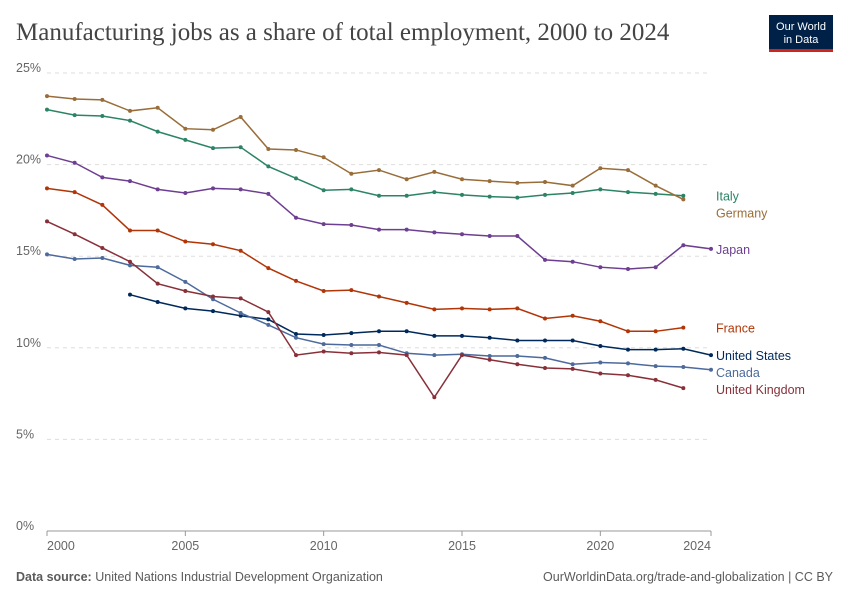 This screenshot has height=600, width=850. What do you see at coordinates (28, 68) in the screenshot?
I see `y-tick-label: 25%` at bounding box center [28, 68].